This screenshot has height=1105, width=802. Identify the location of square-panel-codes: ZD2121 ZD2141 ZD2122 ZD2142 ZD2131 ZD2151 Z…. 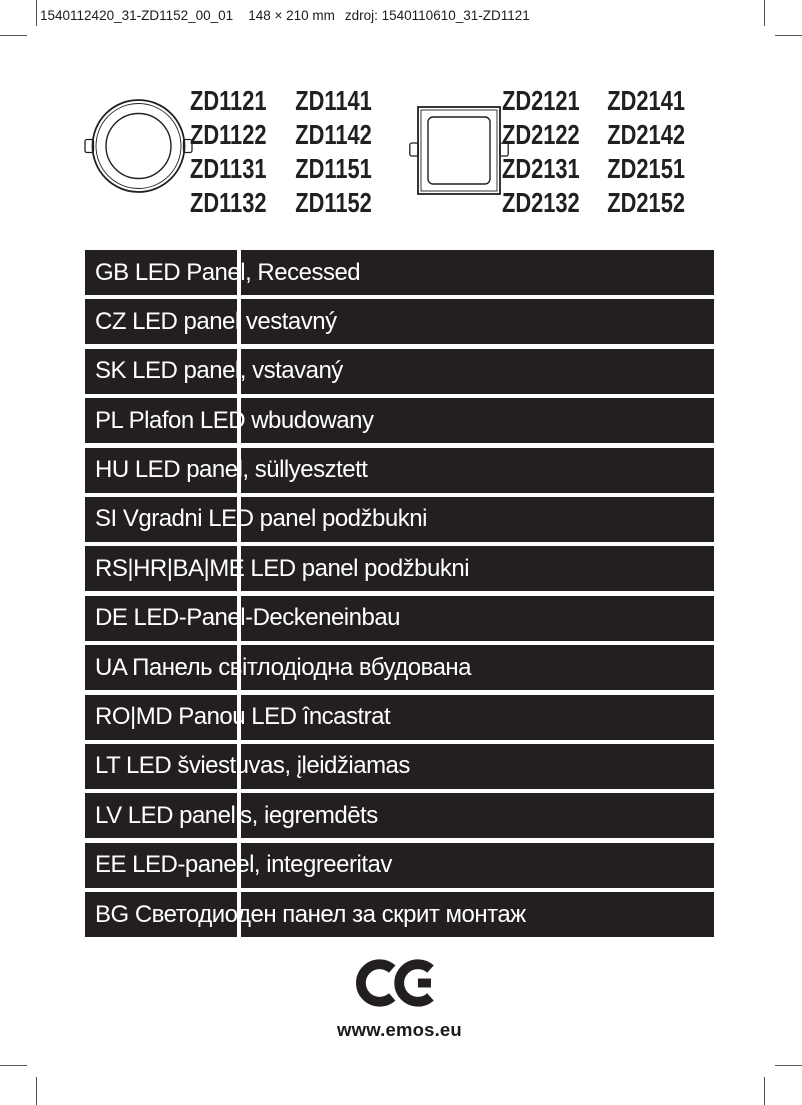
(593, 152).